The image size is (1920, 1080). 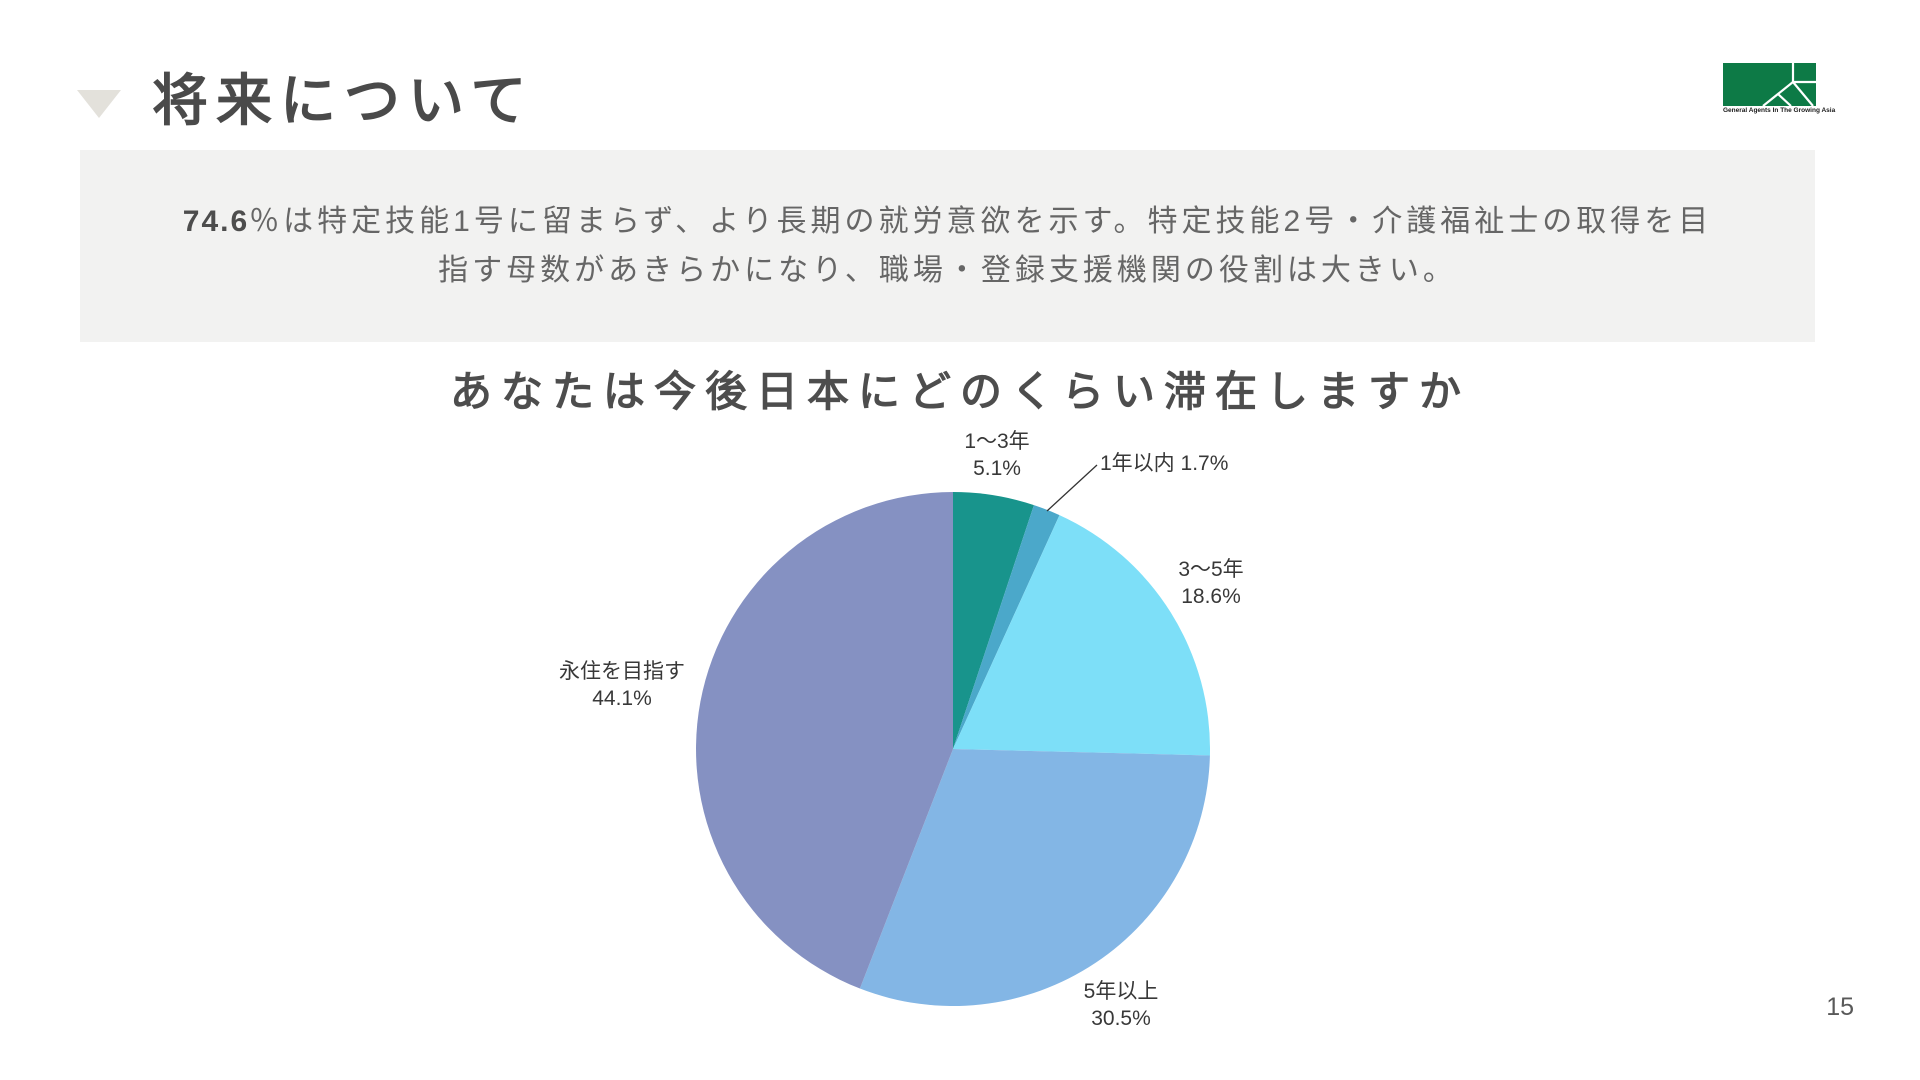 What do you see at coordinates (622, 685) in the screenshot?
I see `pie-label-permanent: 永住を目指す 44.1%` at bounding box center [622, 685].